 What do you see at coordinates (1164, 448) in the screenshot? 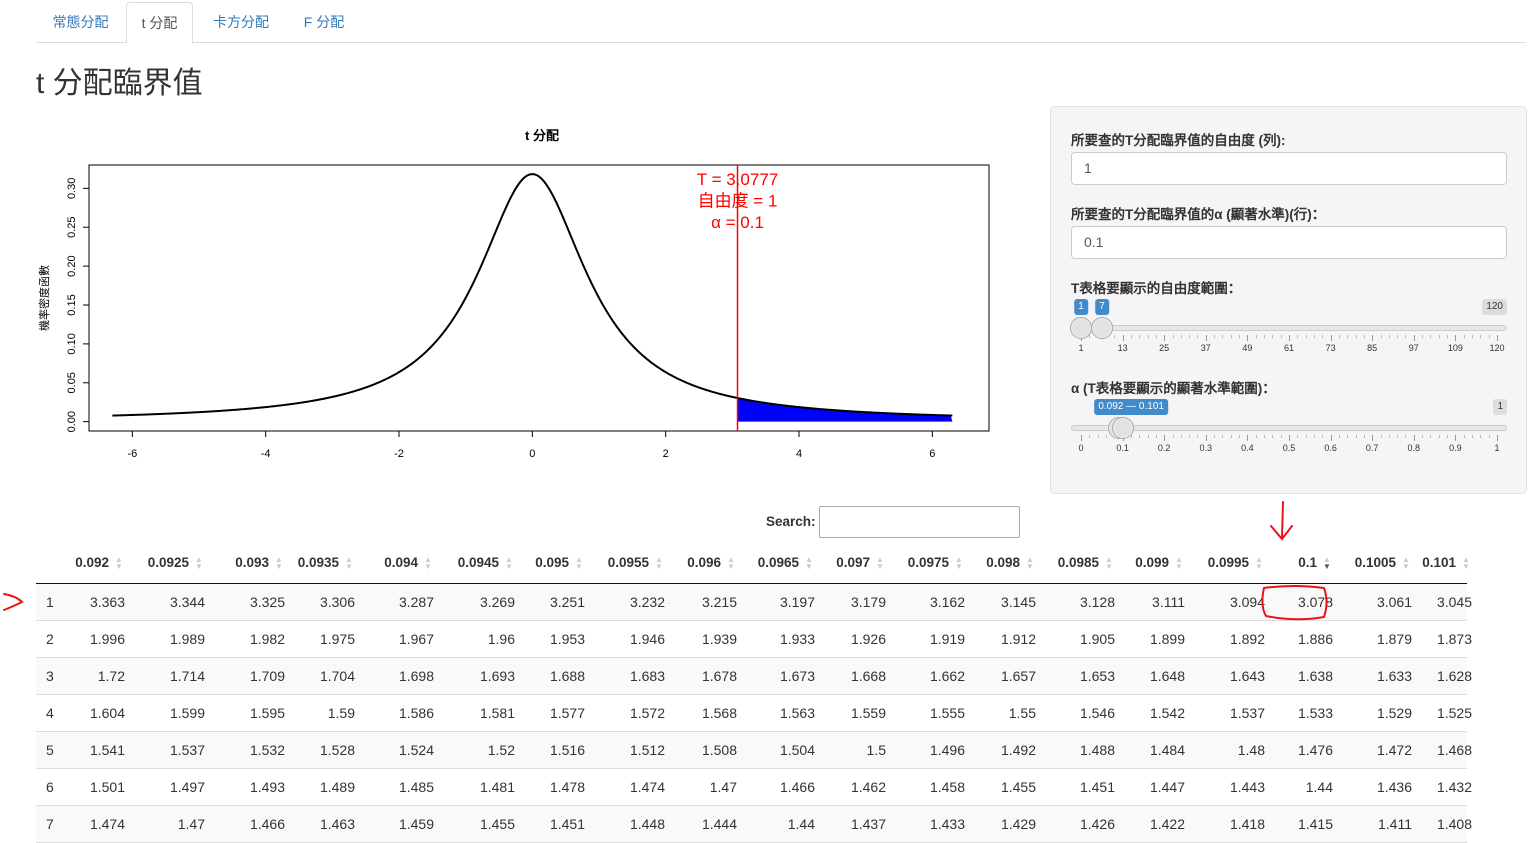
I see `slider-tick-label: 0.2` at bounding box center [1164, 448].